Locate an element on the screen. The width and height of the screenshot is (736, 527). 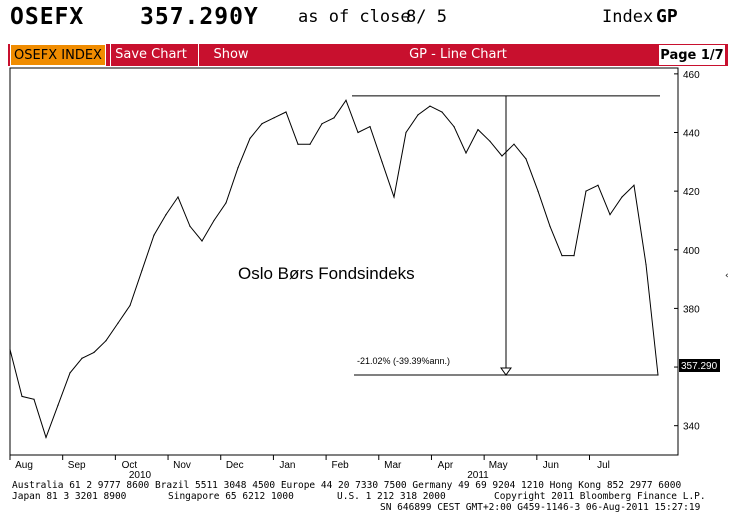
year-label-2011: 2011 is located at coordinates (478, 475).